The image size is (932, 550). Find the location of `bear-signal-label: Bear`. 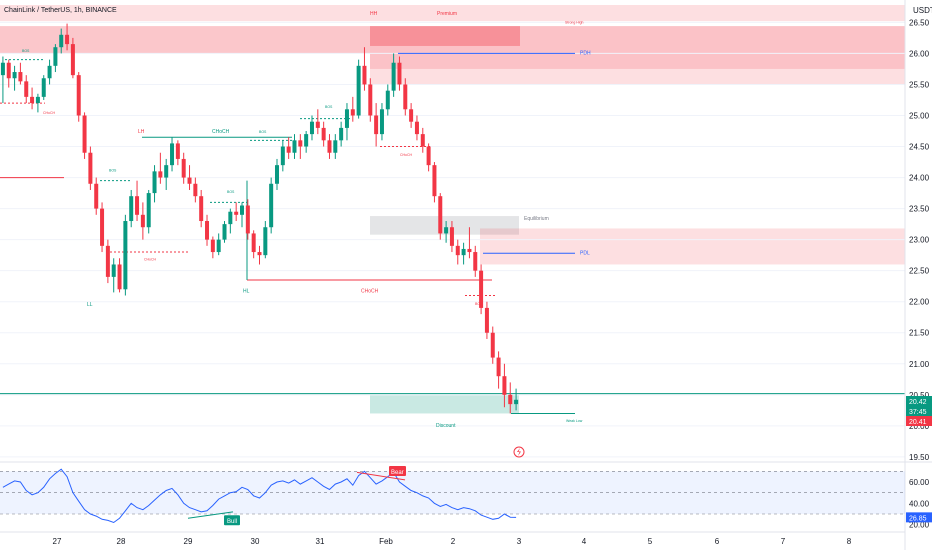

bear-signal-label: Bear is located at coordinates (397, 473).